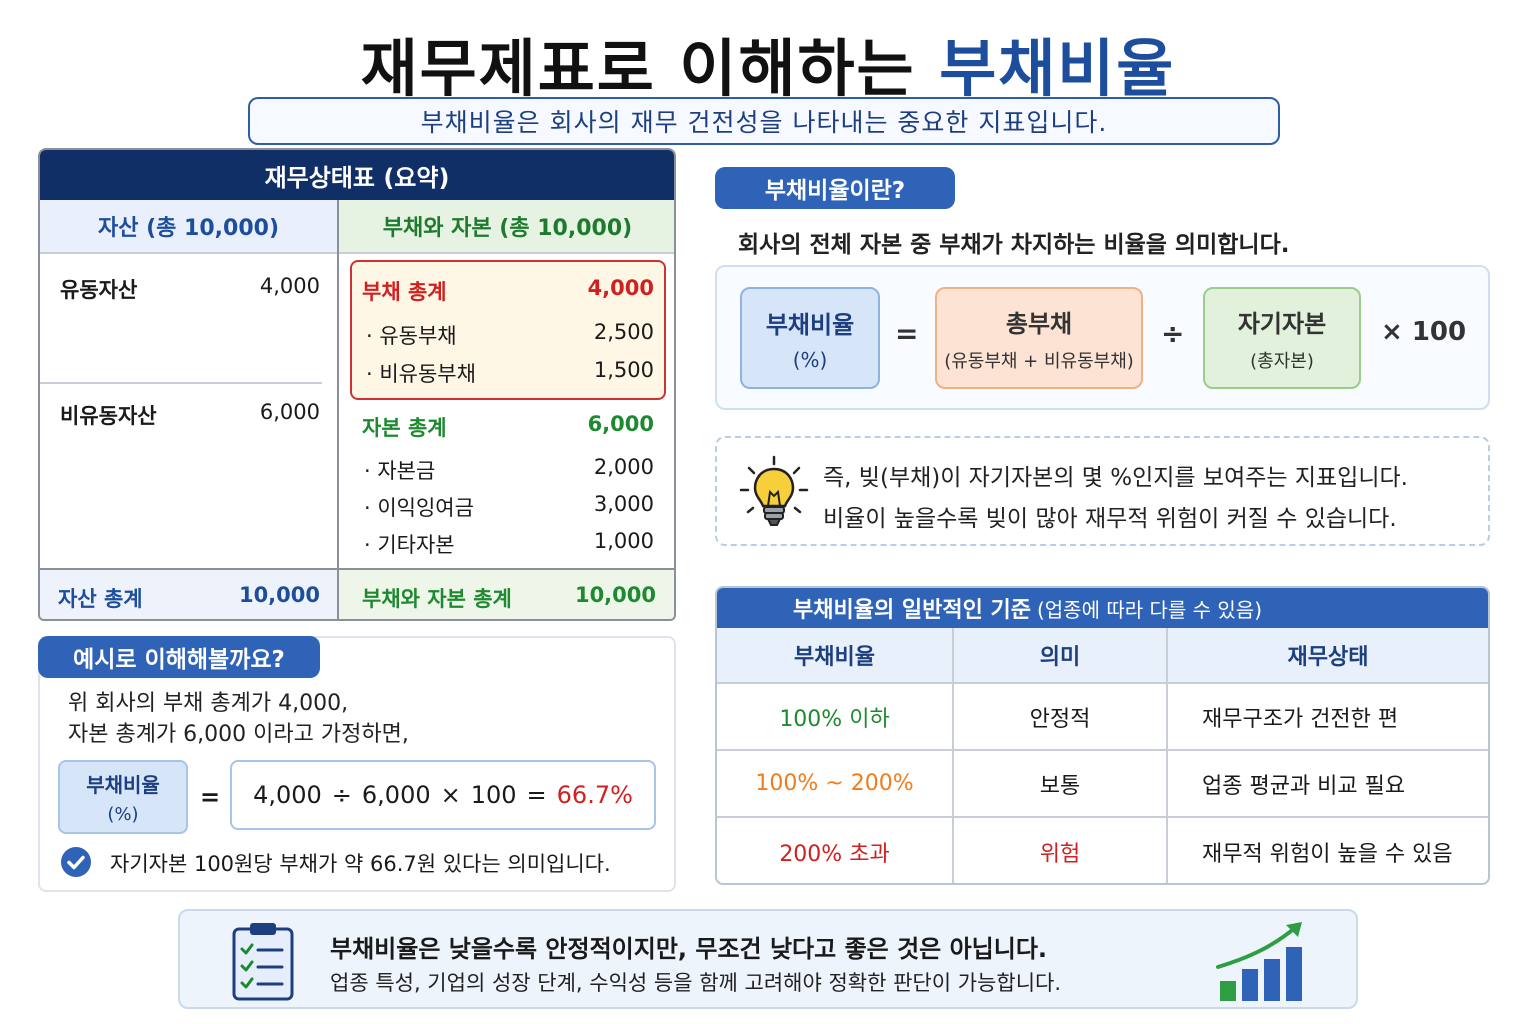 The height and width of the screenshot is (1024, 1536). I want to click on equity-total-value: 6,000, so click(620, 424).